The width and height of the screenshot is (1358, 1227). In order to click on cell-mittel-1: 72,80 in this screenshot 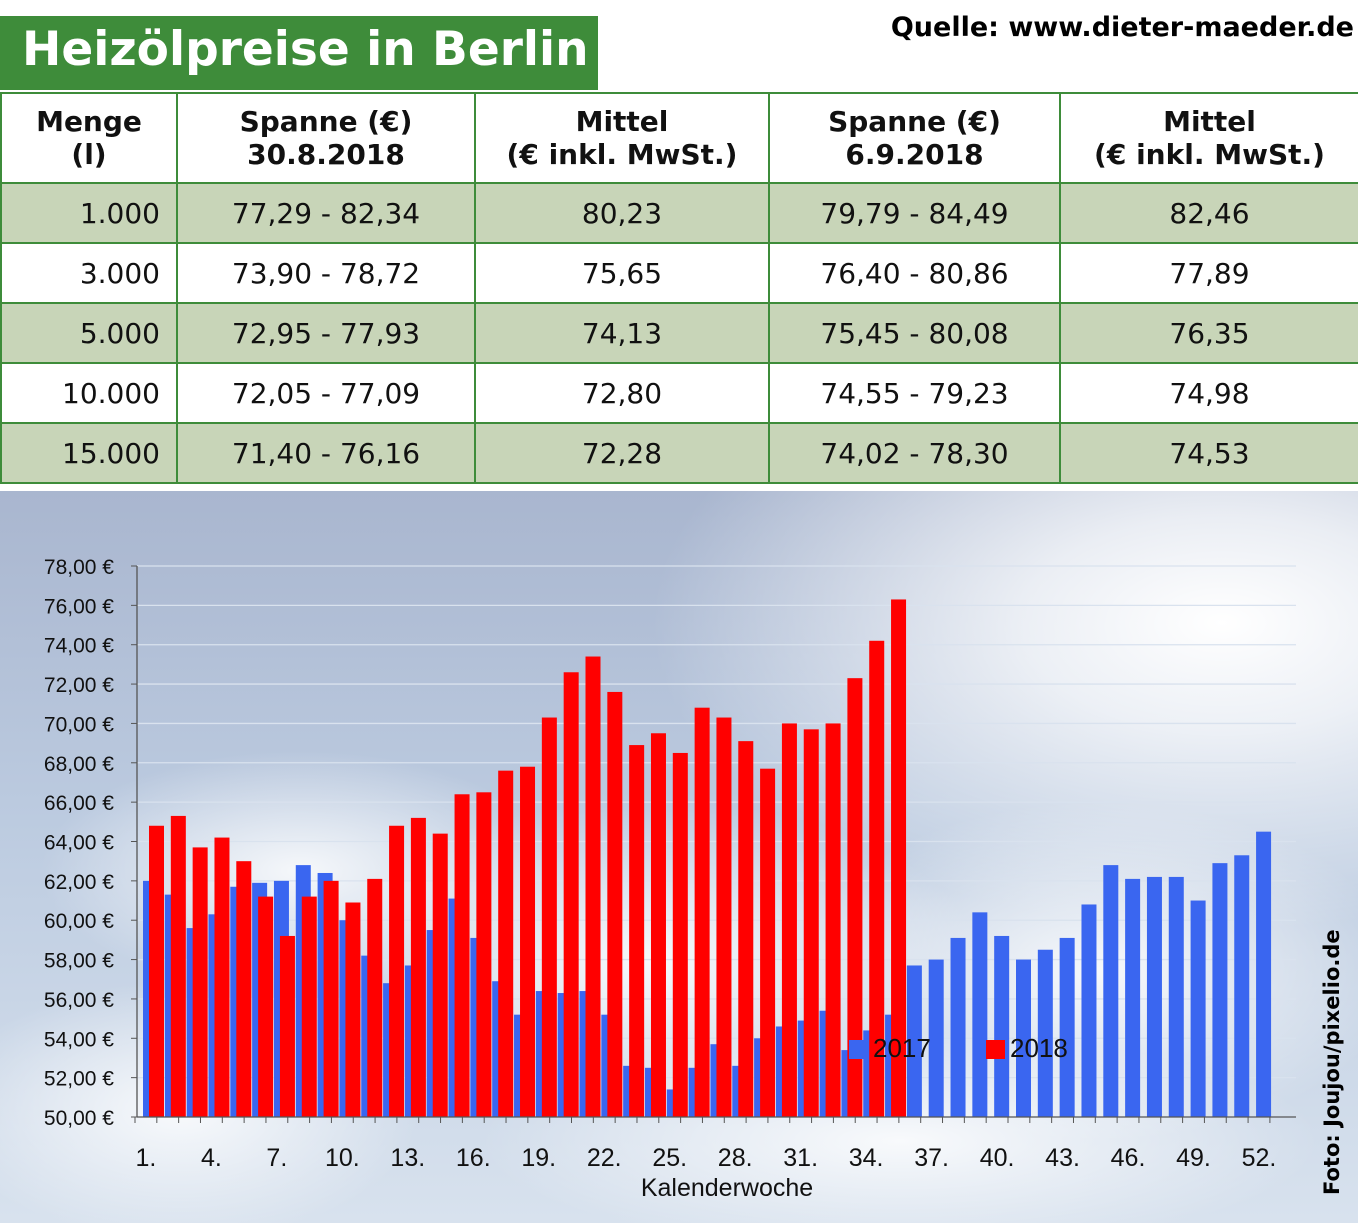, I will do `click(622, 393)`.